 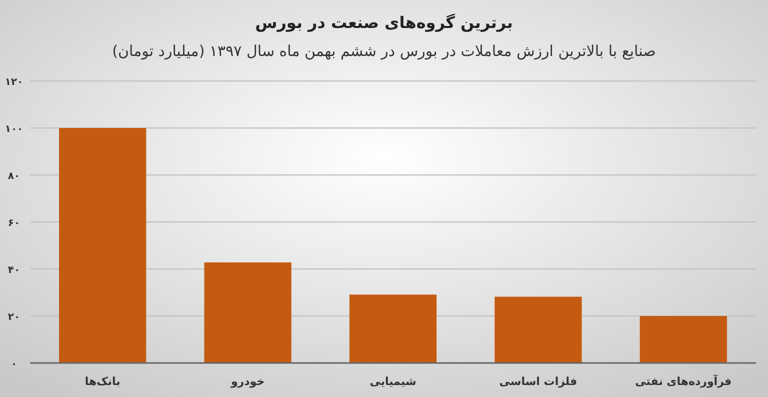 What do you see at coordinates (683, 381) in the screenshot?
I see `x-tick-label: فرآورده‌های نفتی` at bounding box center [683, 381].